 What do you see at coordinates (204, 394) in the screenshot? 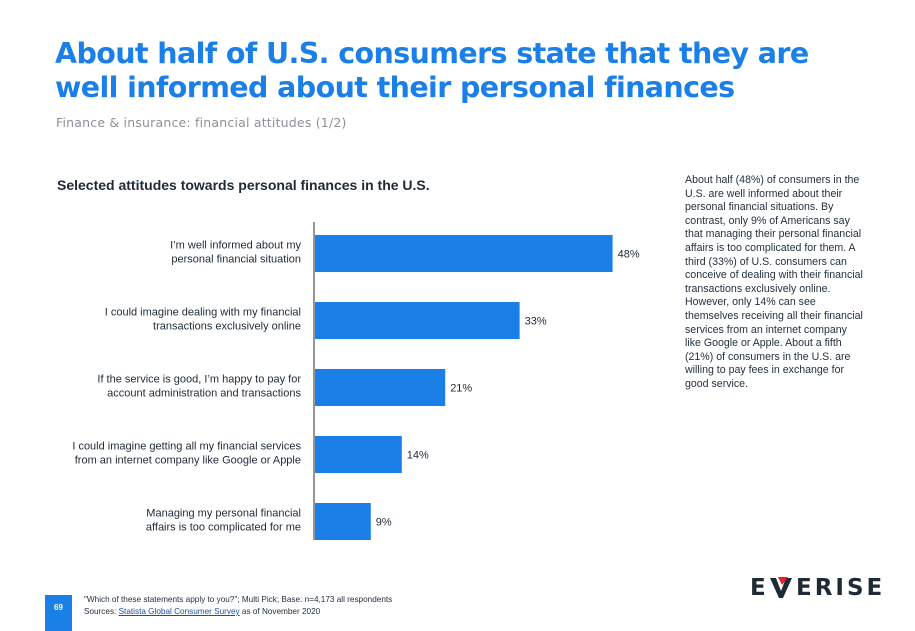
I see `category-label: account administration and transactions` at bounding box center [204, 394].